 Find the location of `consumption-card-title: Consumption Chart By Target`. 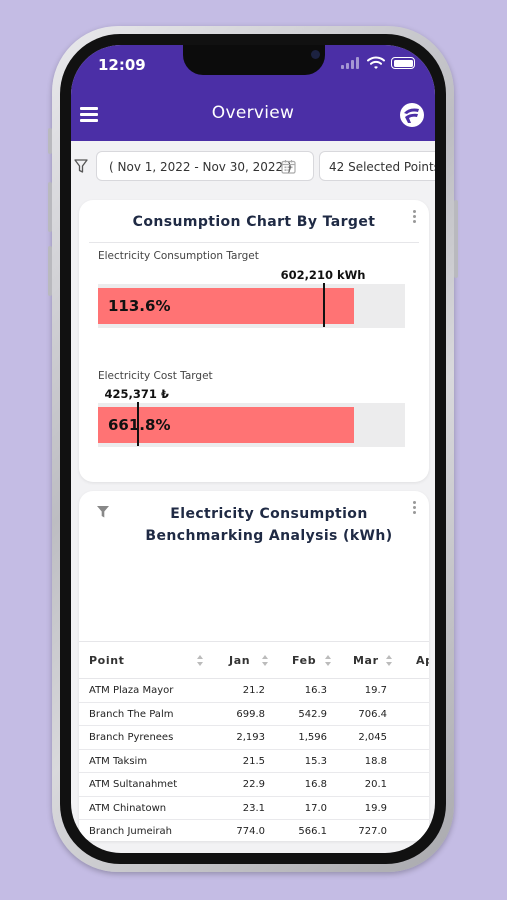

consumption-card-title: Consumption Chart By Target is located at coordinates (254, 222).